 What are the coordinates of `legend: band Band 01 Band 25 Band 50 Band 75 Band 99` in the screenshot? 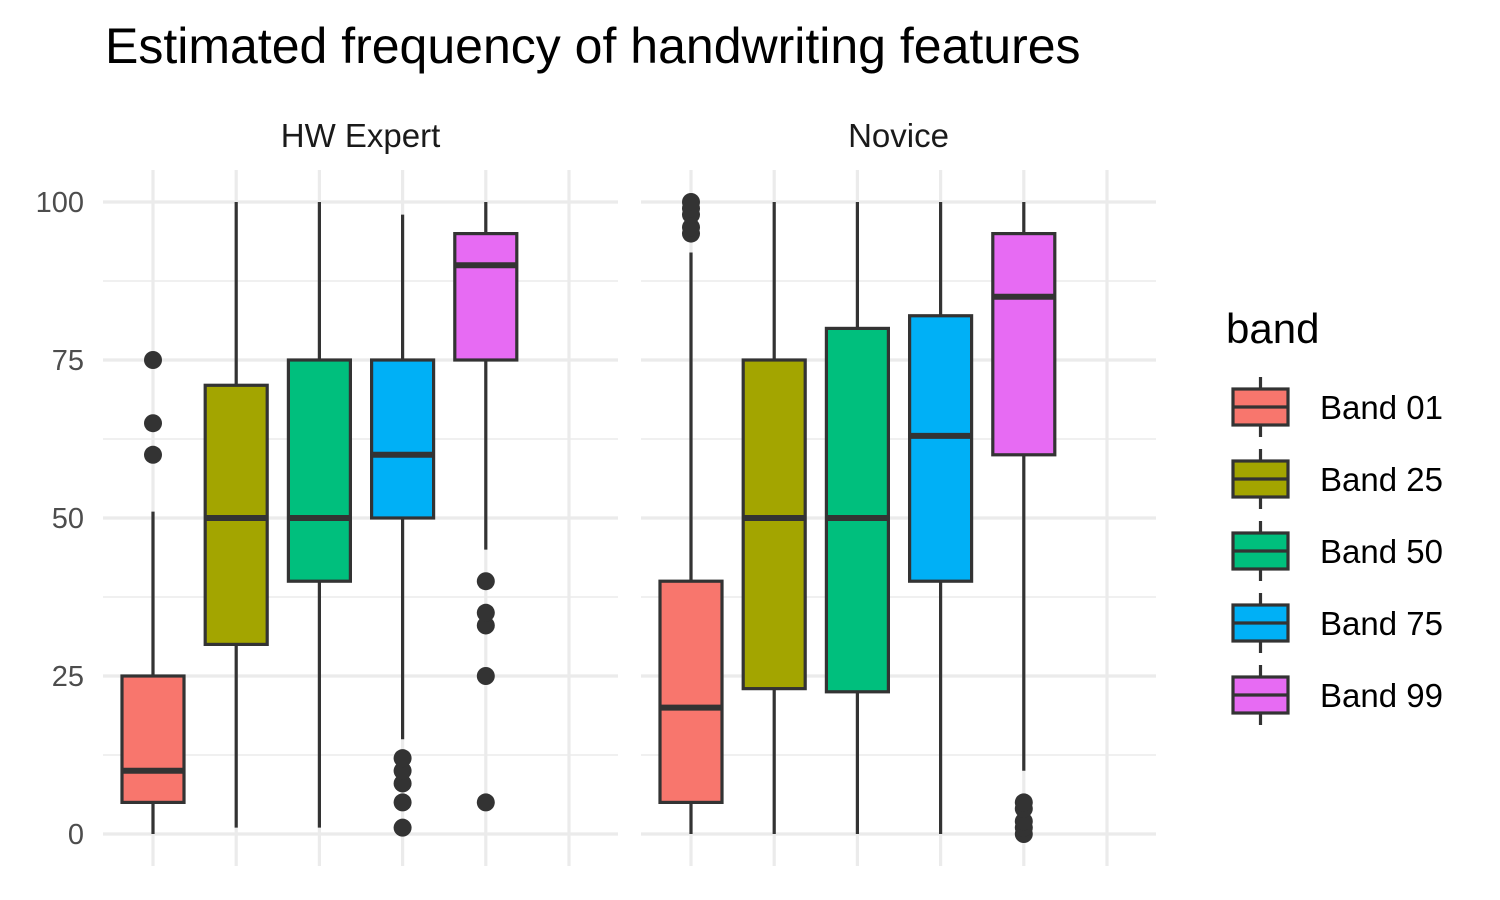 It's located at (1334, 515).